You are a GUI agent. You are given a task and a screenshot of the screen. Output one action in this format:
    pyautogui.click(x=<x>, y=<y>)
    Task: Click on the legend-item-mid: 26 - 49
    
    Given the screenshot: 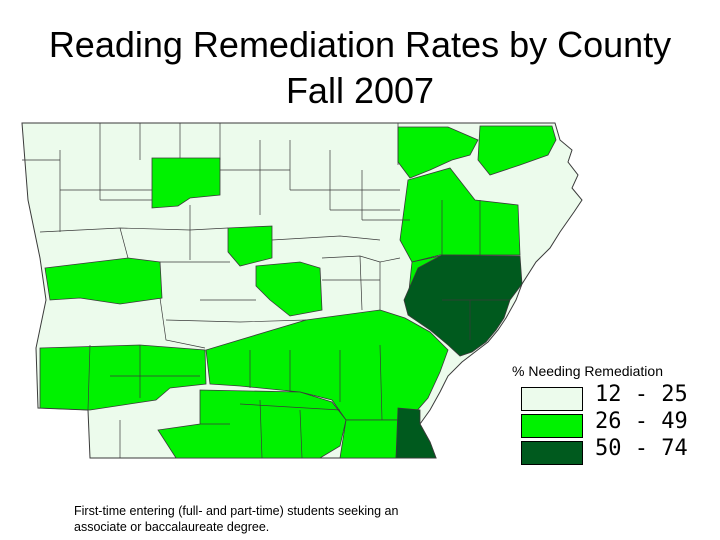 What is the action you would take?
    pyautogui.click(x=611, y=424)
    